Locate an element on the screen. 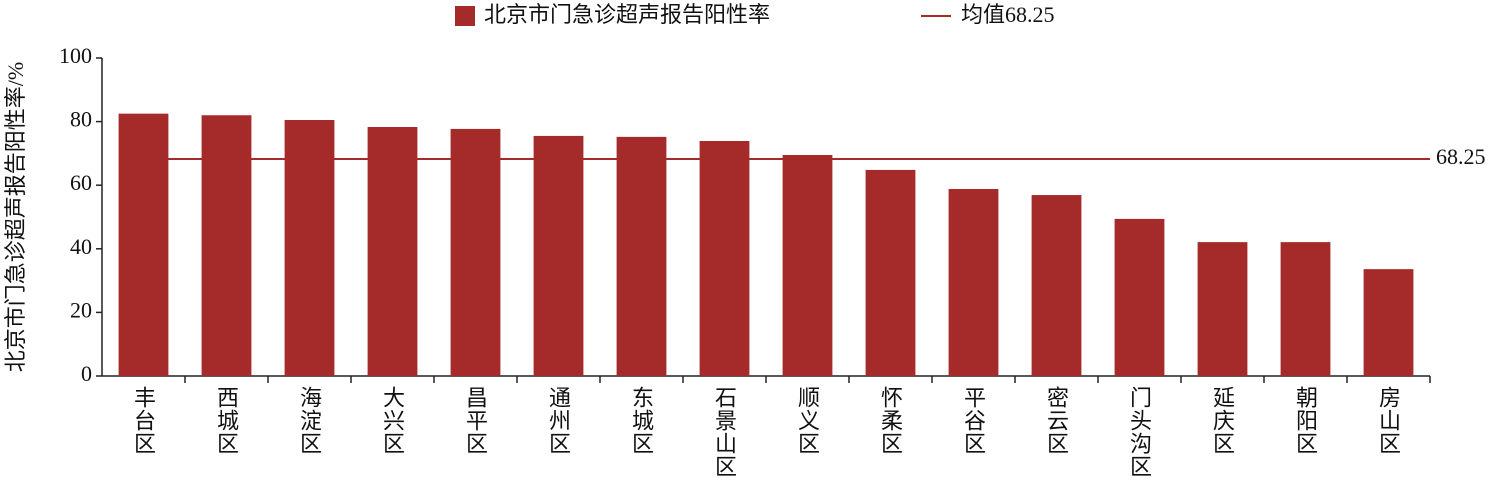 This screenshot has width=1500, height=497. y-tick-label: 20 is located at coordinates (81, 309).